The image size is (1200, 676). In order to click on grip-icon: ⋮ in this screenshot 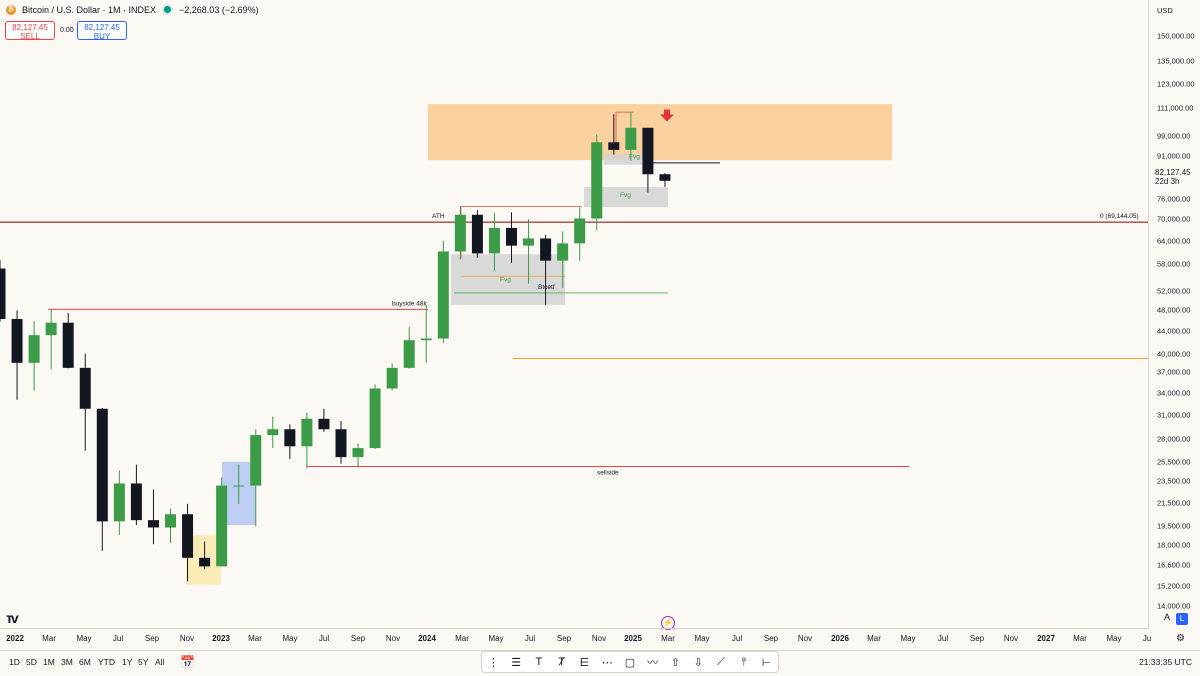, I will do `click(493, 662)`.